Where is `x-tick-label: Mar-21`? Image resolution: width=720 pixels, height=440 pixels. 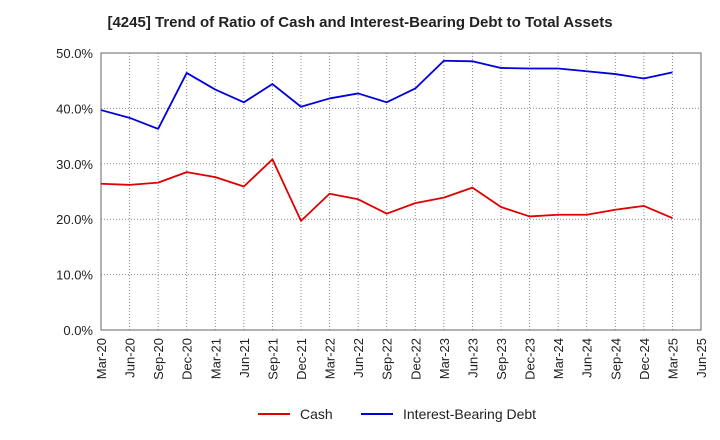
x-tick-label: Mar-21 is located at coordinates (215, 358).